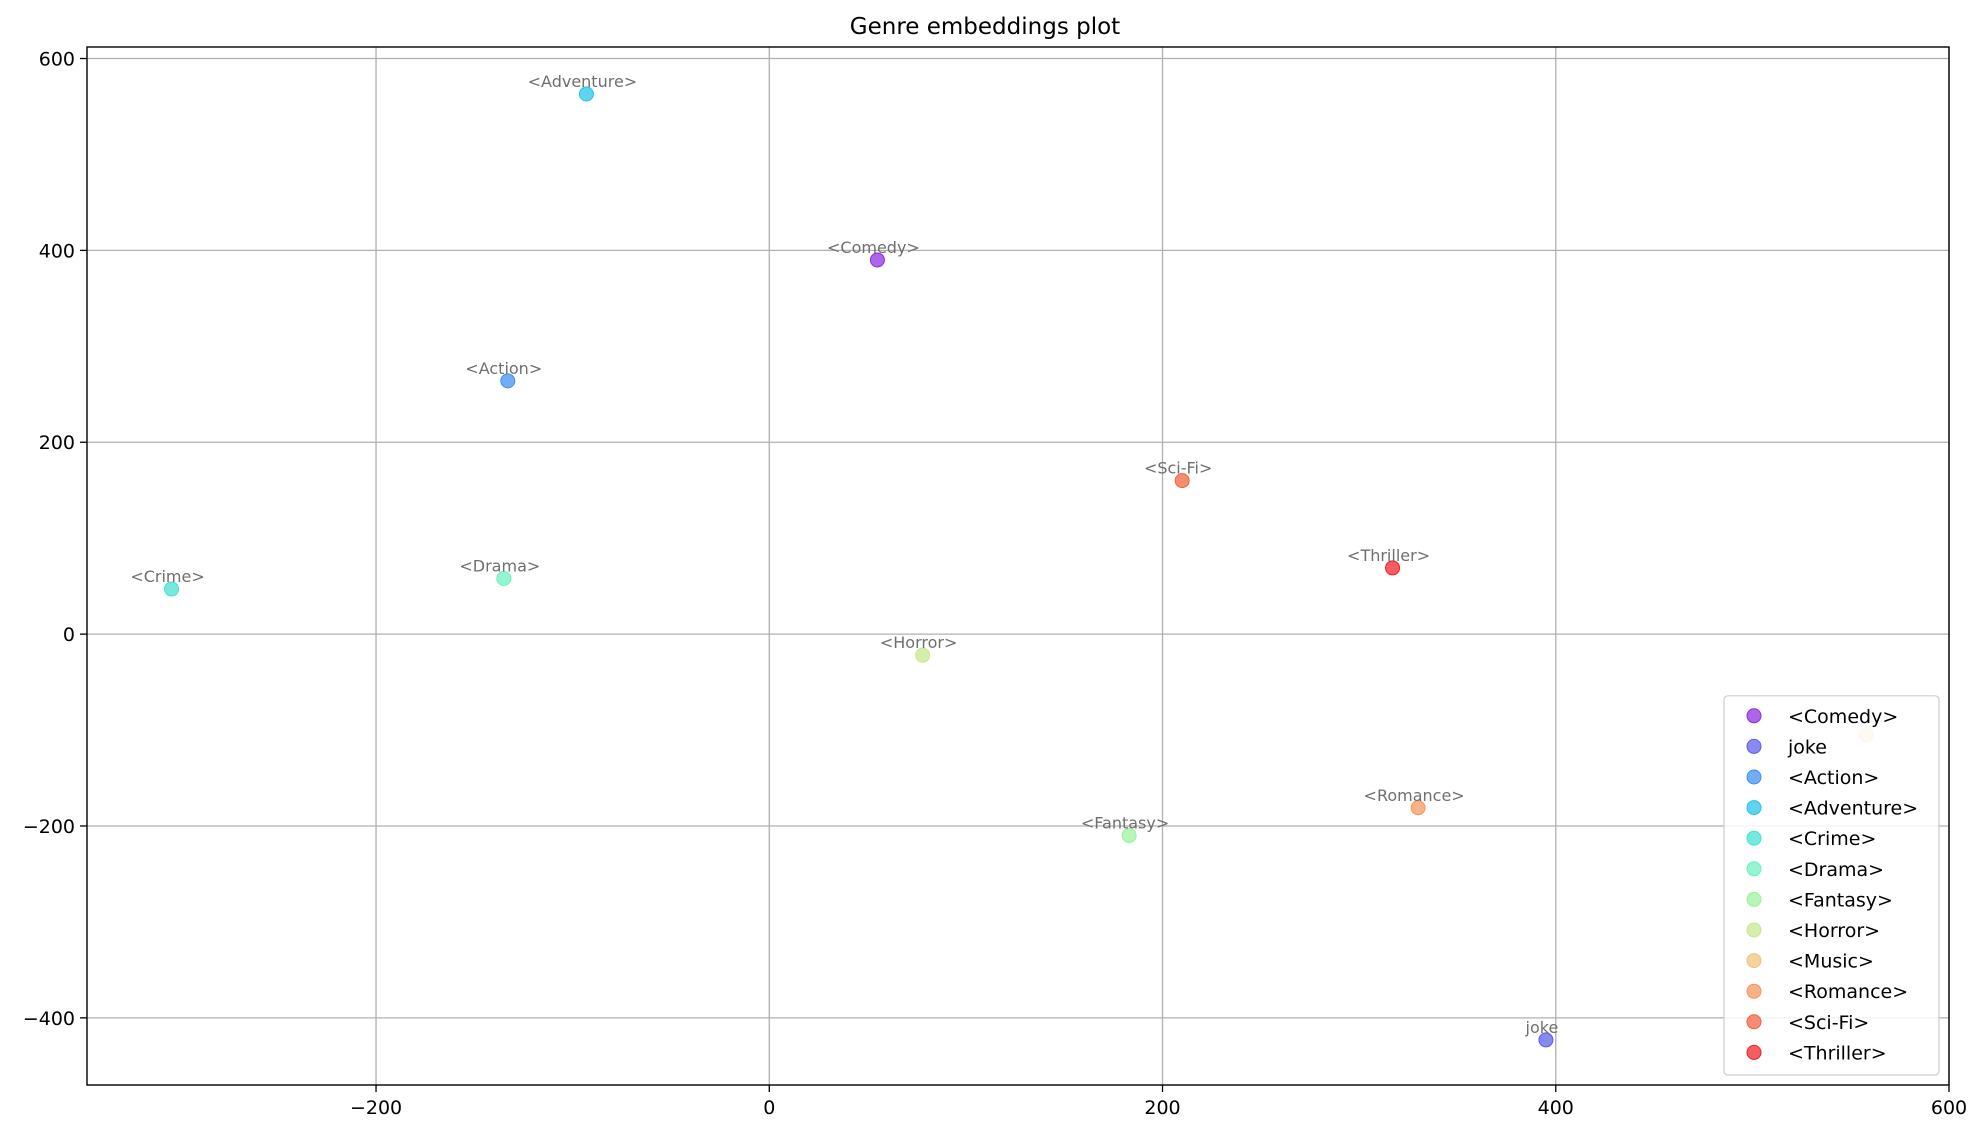 This screenshot has height=1135, width=1981. What do you see at coordinates (503, 368) in the screenshot?
I see `point-label: <Action>` at bounding box center [503, 368].